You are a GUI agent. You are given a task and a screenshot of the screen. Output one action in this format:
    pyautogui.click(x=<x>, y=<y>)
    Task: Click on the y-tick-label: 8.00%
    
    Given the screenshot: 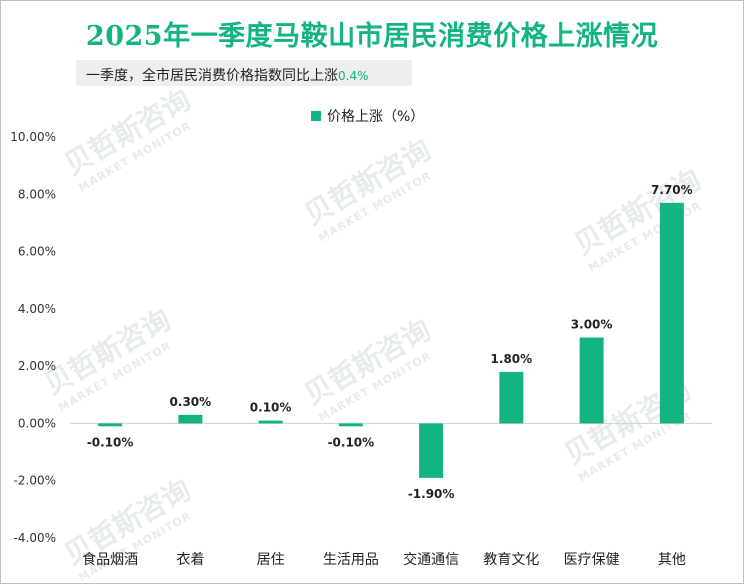 What is the action you would take?
    pyautogui.click(x=37, y=194)
    